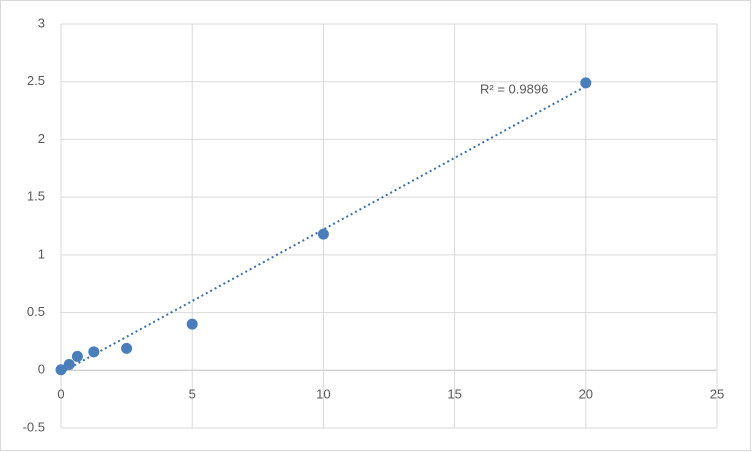 Image resolution: width=752 pixels, height=452 pixels. Describe the element at coordinates (192, 394) in the screenshot. I see `x-tick-label: 5` at that location.